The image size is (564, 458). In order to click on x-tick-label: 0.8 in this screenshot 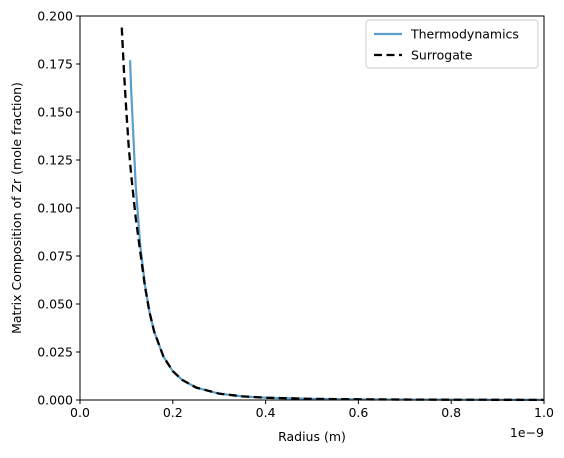, I will do `click(451, 412)`.